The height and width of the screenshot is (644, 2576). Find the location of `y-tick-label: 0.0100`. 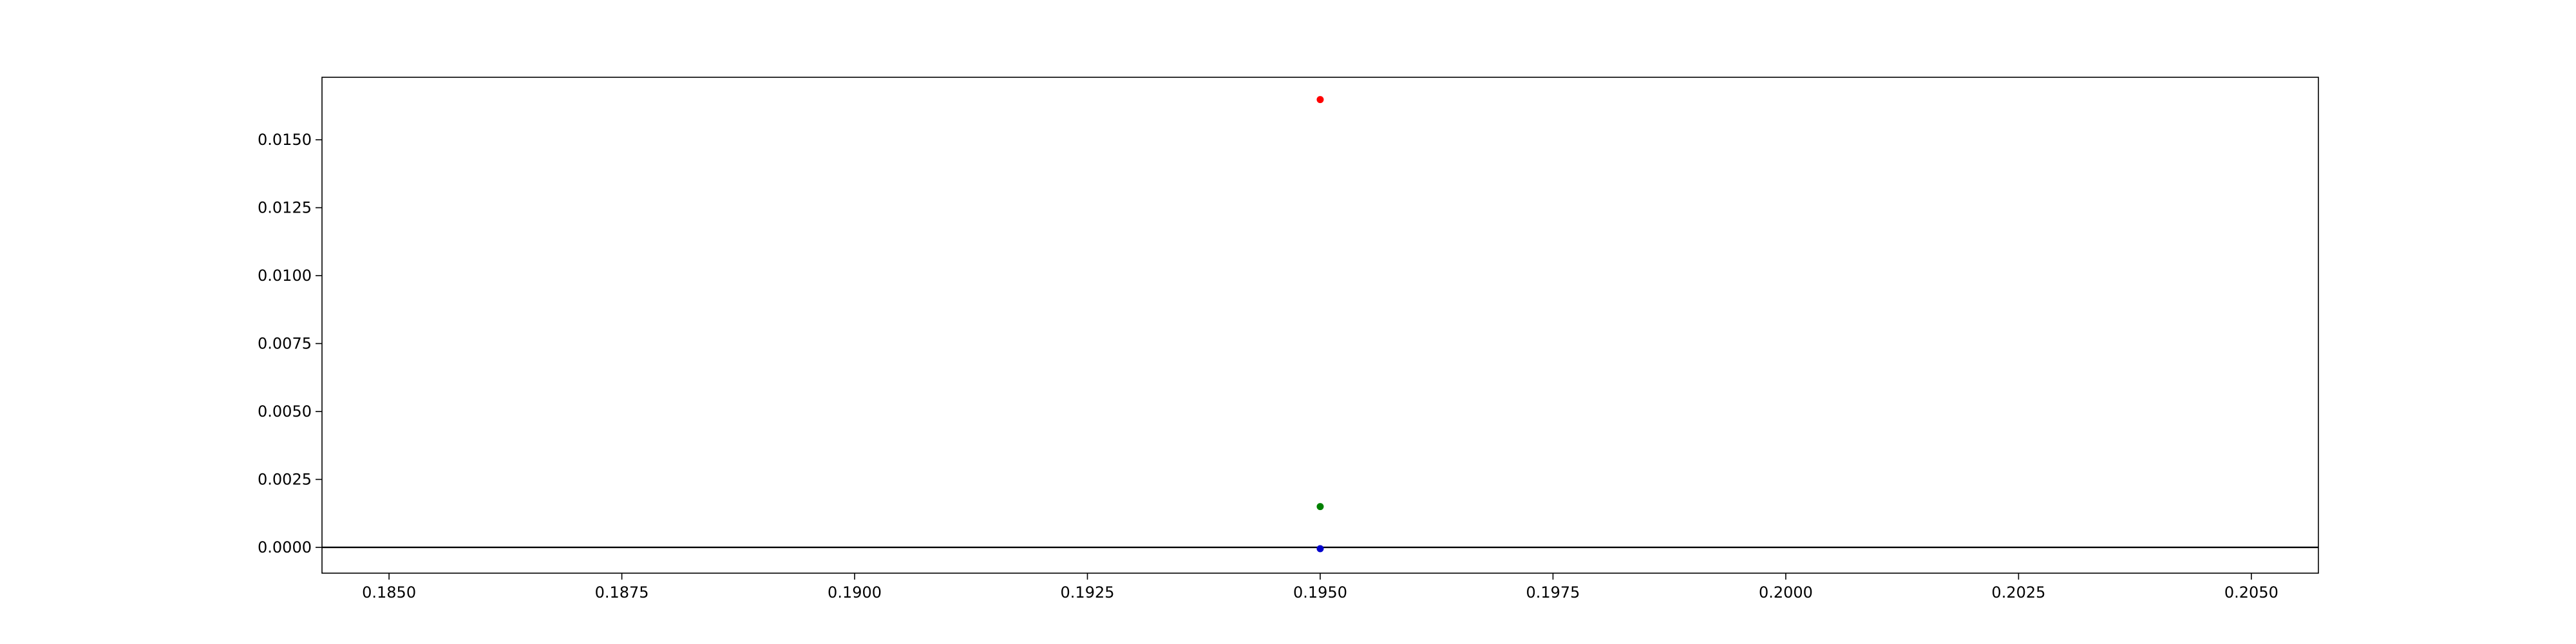

y-tick-label: 0.0100 is located at coordinates (285, 276).